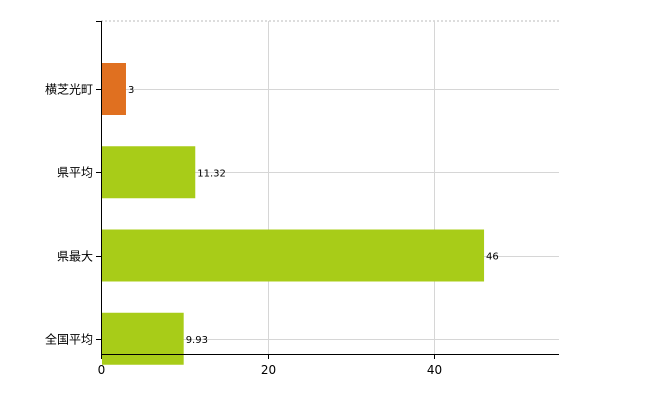  What do you see at coordinates (102, 370) in the screenshot?
I see `x-tick-label: 0` at bounding box center [102, 370].